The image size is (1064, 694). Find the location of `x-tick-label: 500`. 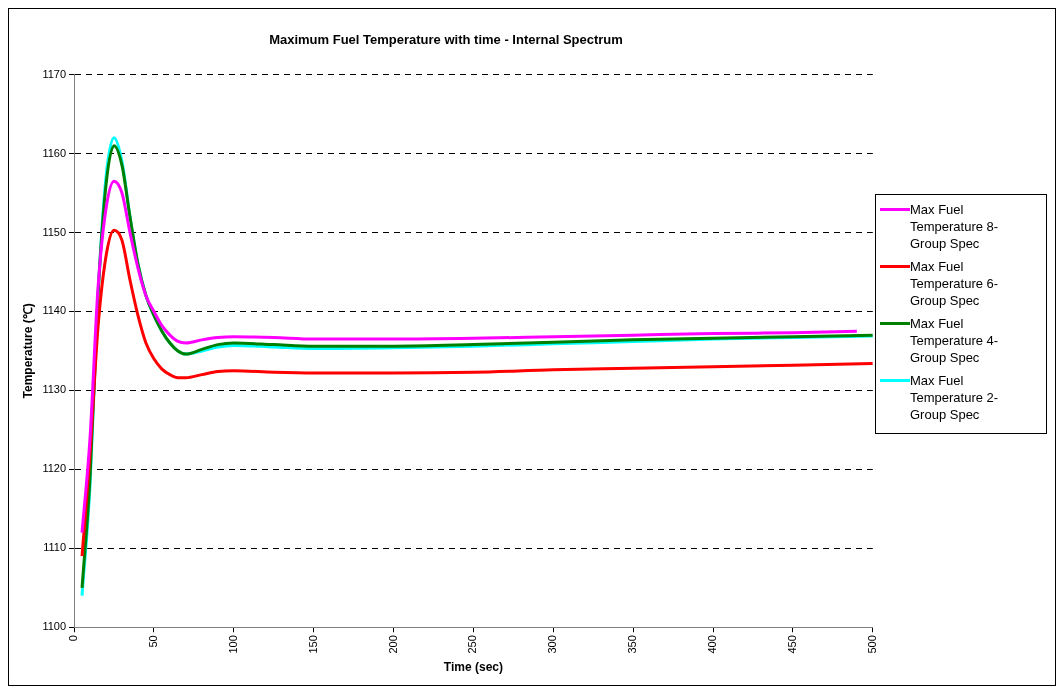

x-tick-label: 500 is located at coordinates (871, 644).